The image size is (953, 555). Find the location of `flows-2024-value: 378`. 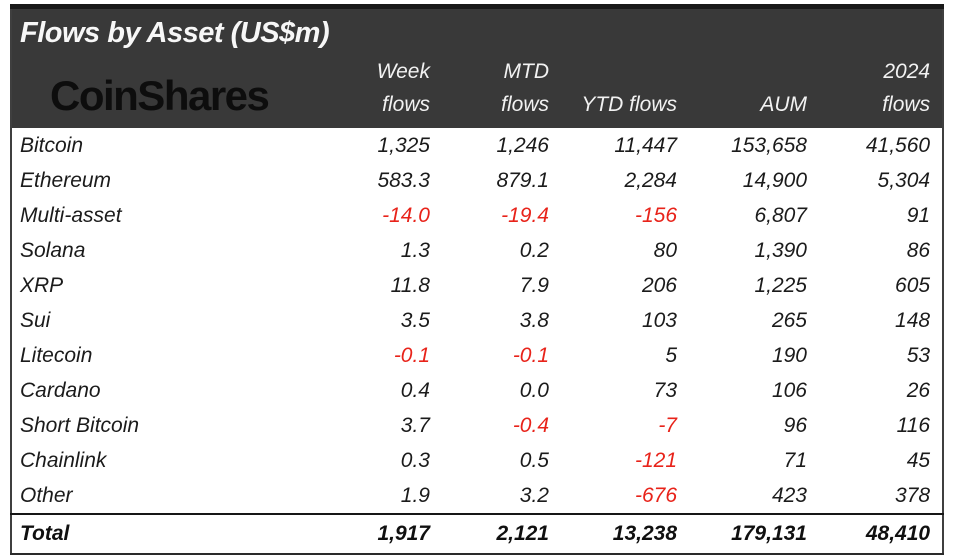

flows-2024-value: 378 is located at coordinates (913, 495).